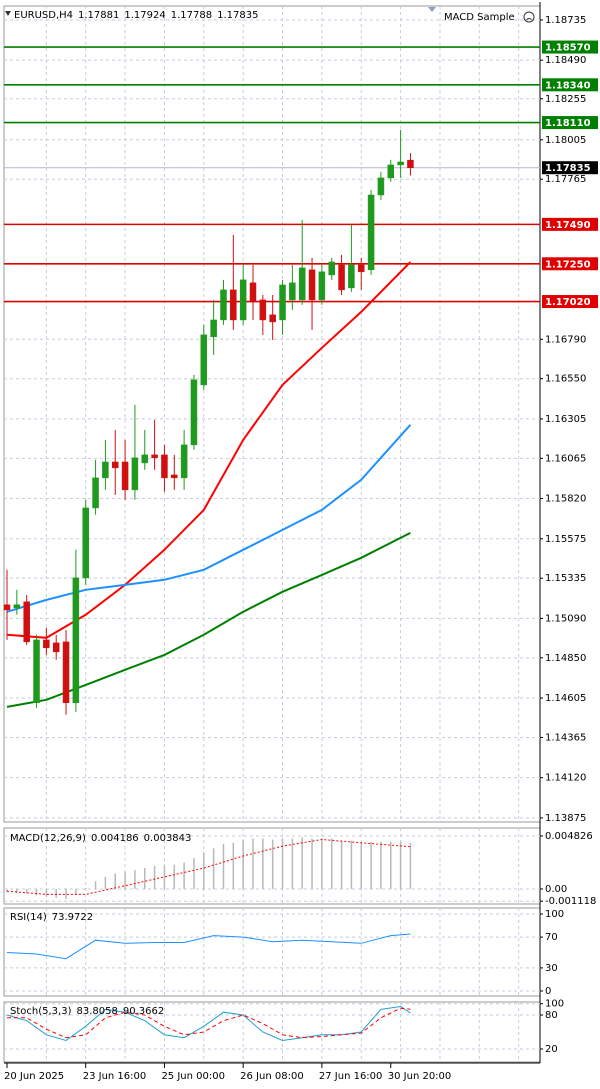 This screenshot has height=1089, width=600. I want to click on panel-title: EURUSD,H4, so click(43, 15).